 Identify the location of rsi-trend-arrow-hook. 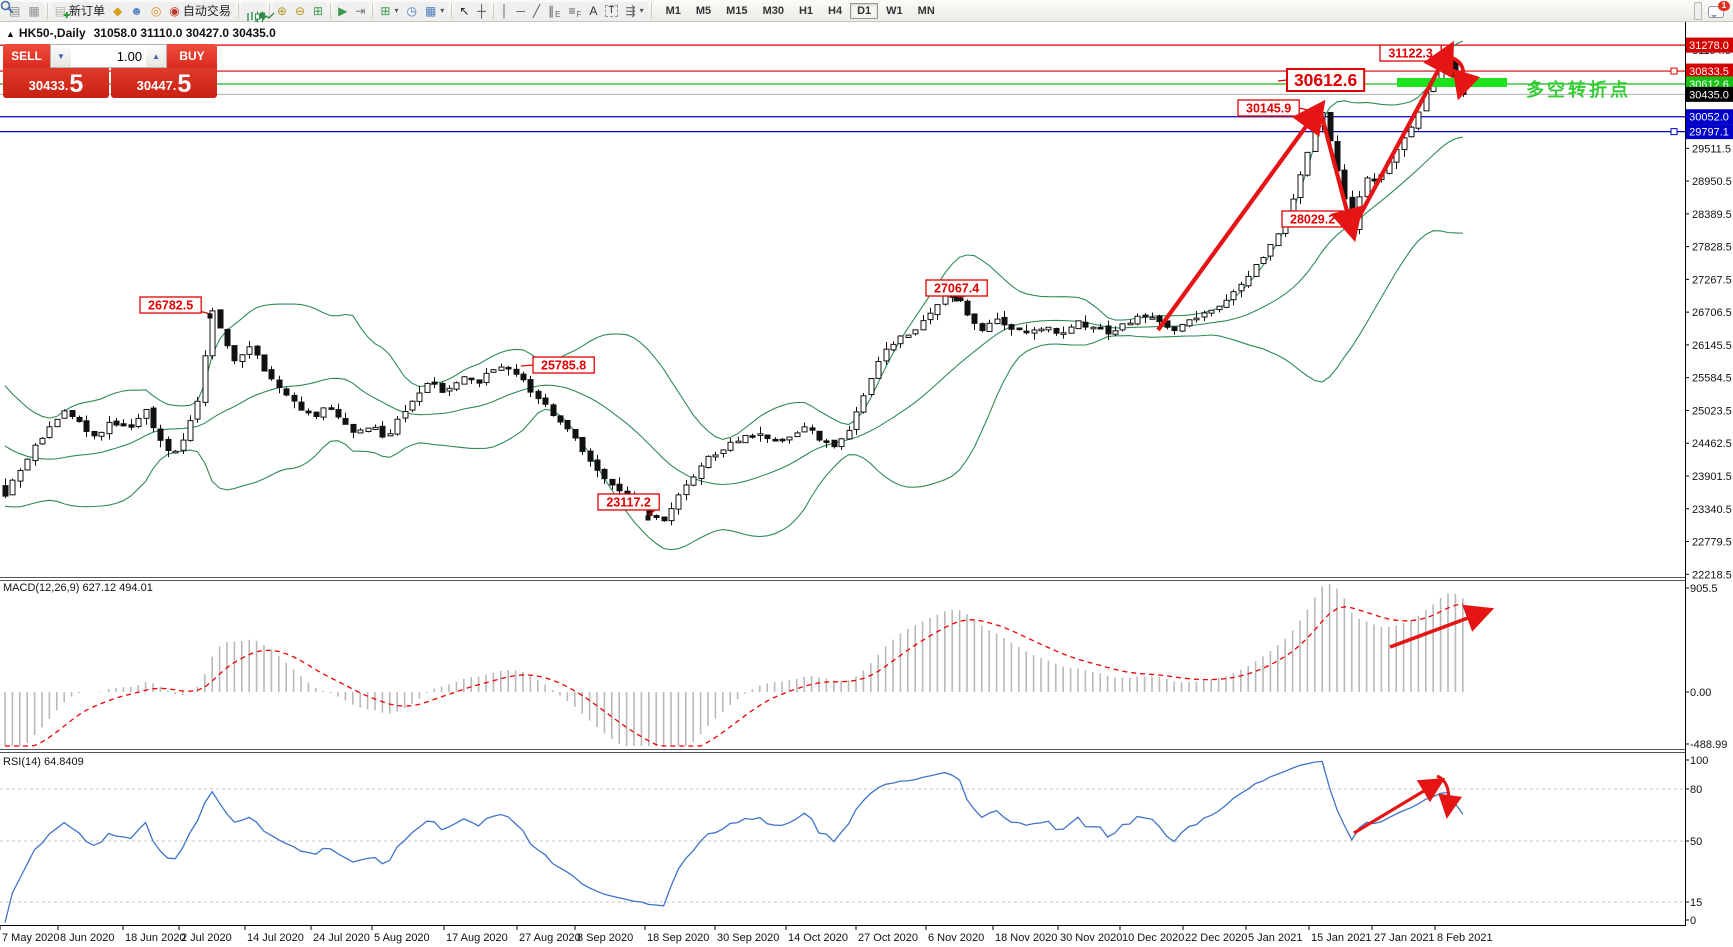
(1449, 796).